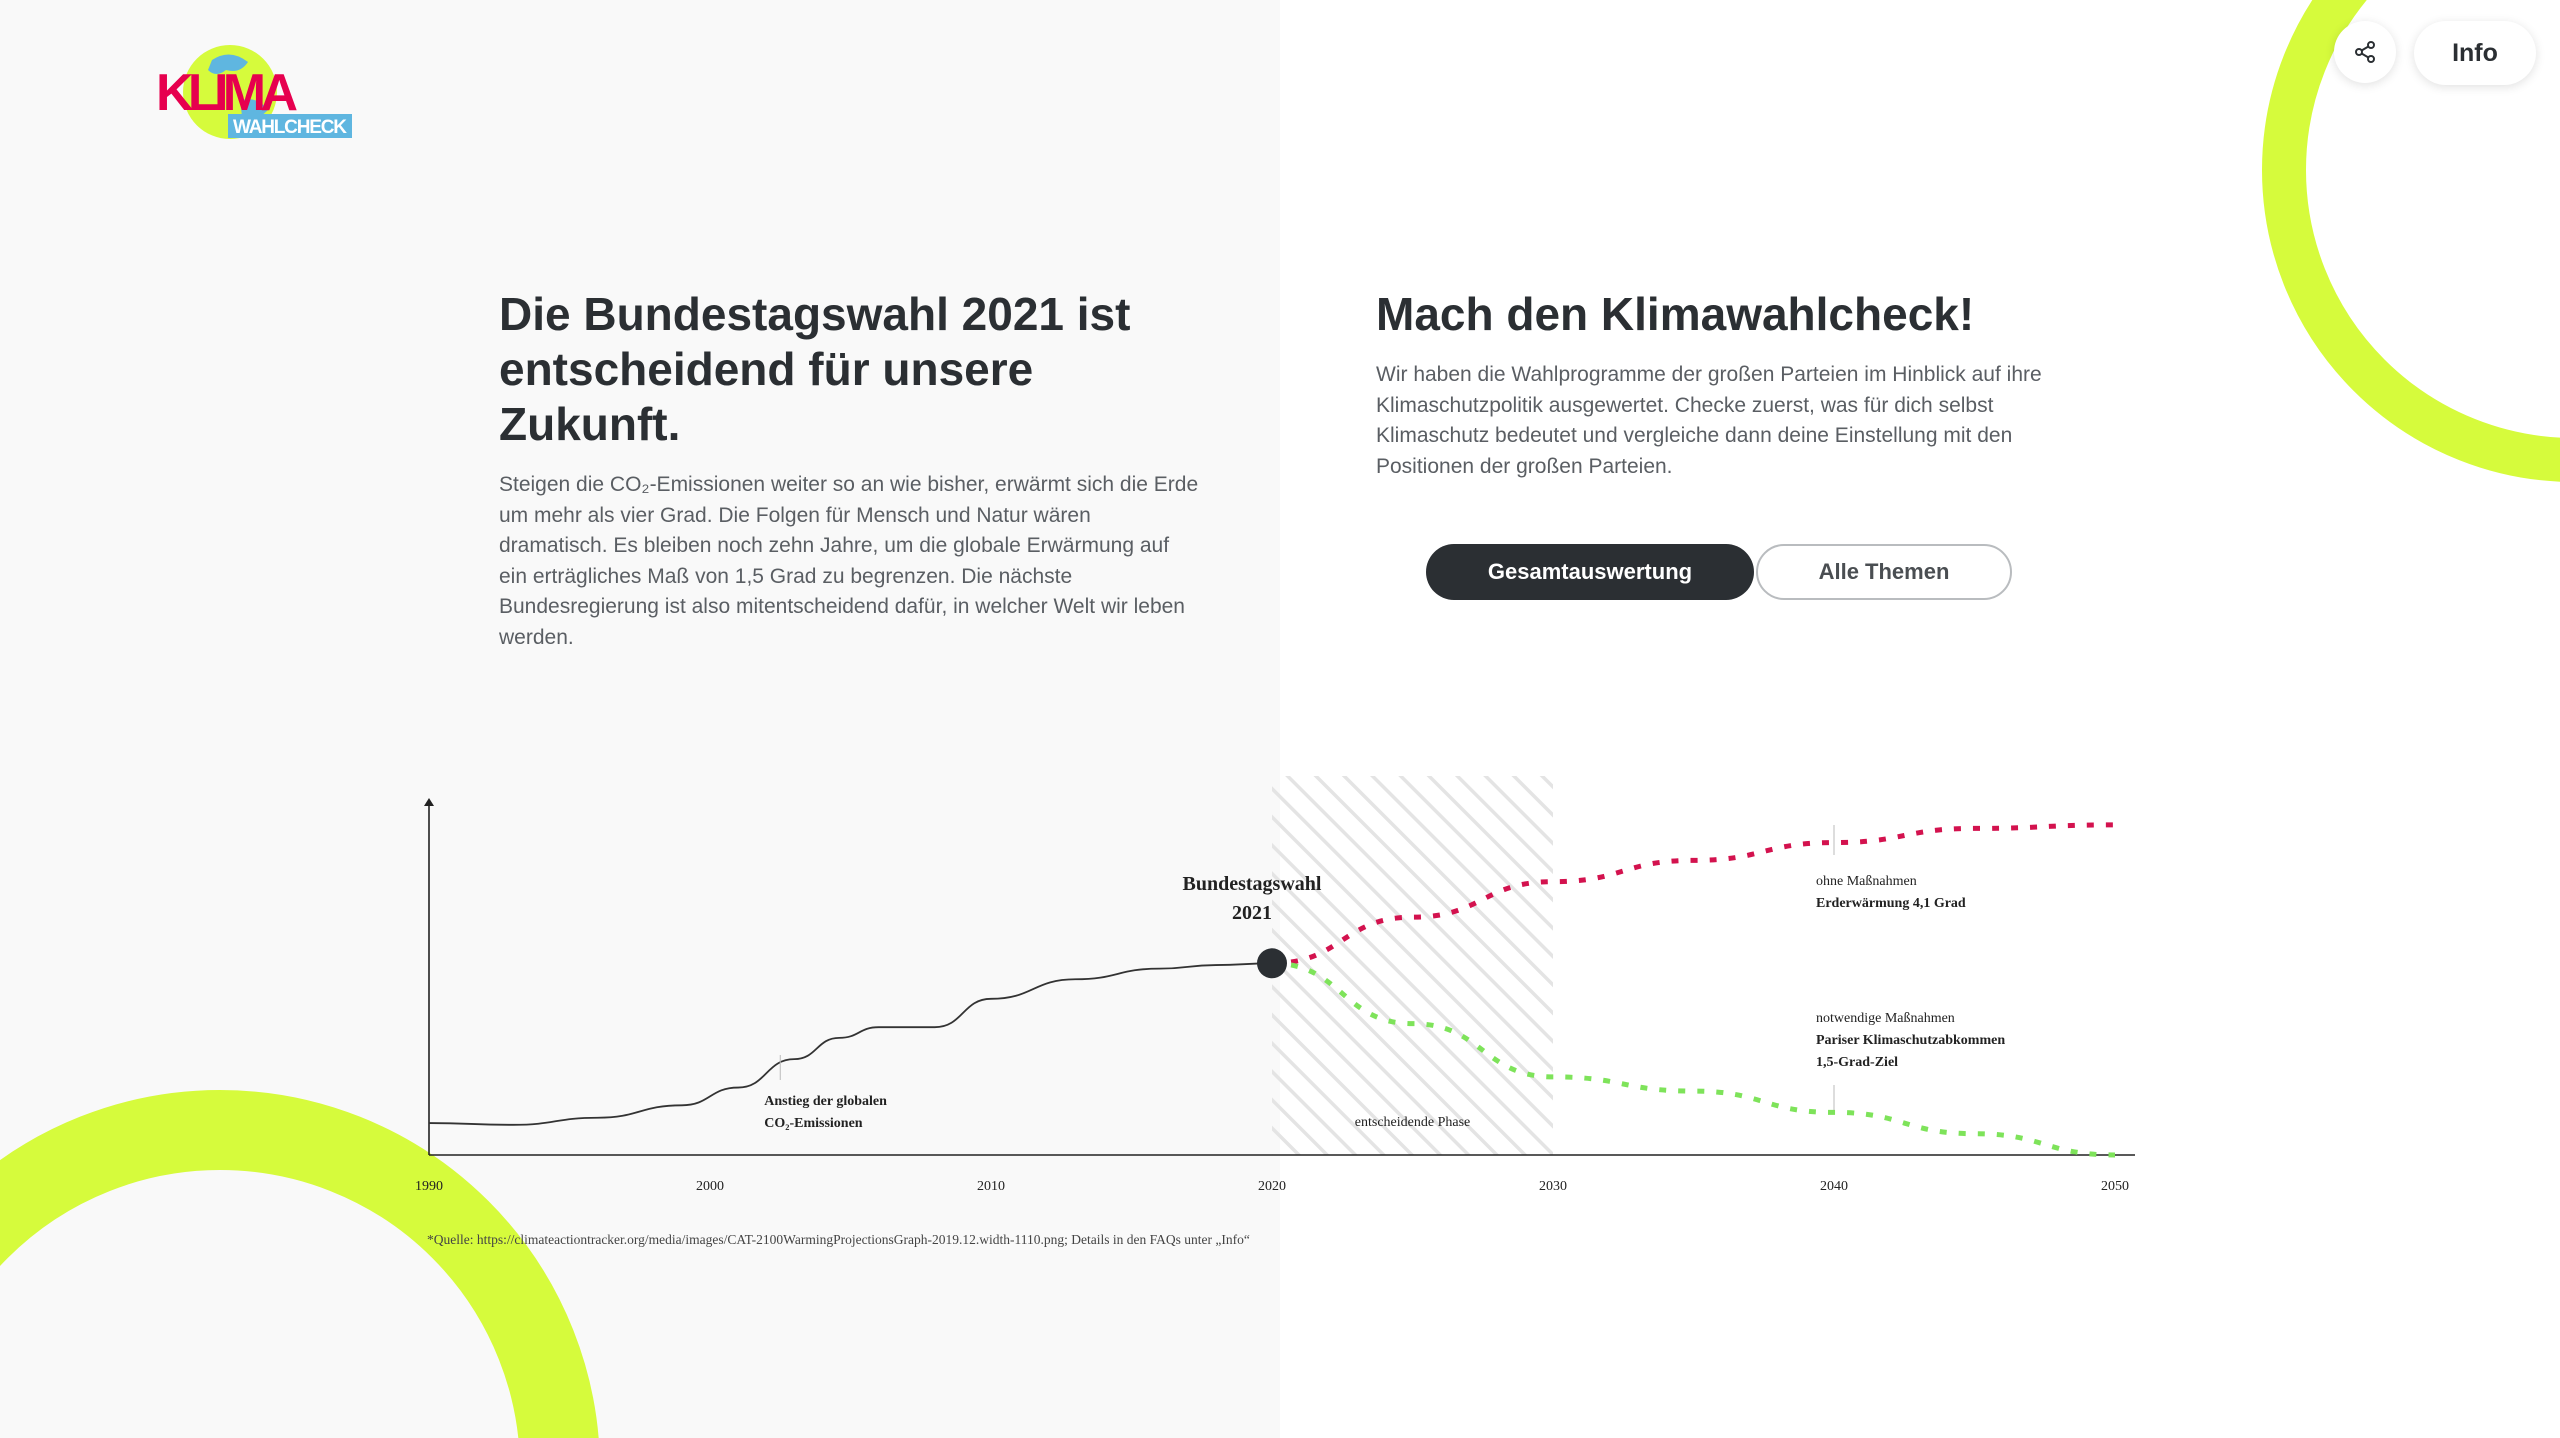 The width and height of the screenshot is (2560, 1438). Describe the element at coordinates (710, 1186) in the screenshot. I see `x-tick-label: 2000` at that location.